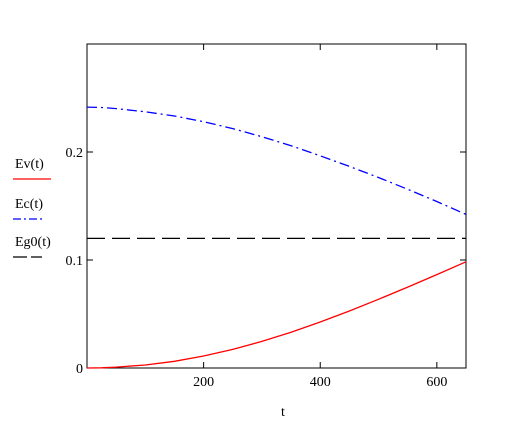 The image size is (528, 422). I want to click on x-tick-label: 200, so click(203, 382).